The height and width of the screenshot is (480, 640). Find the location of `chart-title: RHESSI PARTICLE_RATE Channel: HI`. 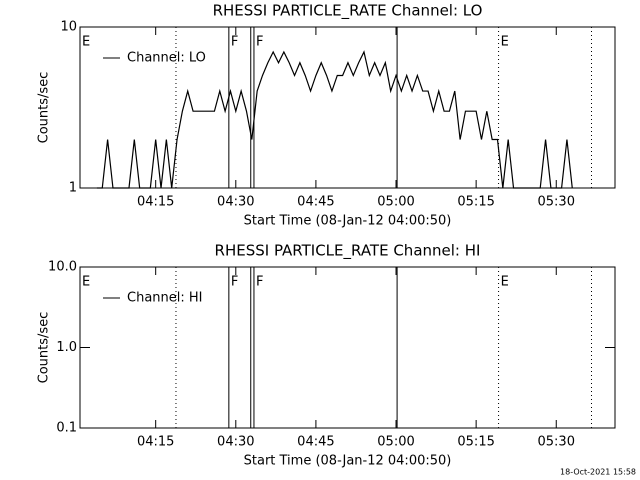

chart-title: RHESSI PARTICLE_RATE Channel: HI is located at coordinates (348, 251).